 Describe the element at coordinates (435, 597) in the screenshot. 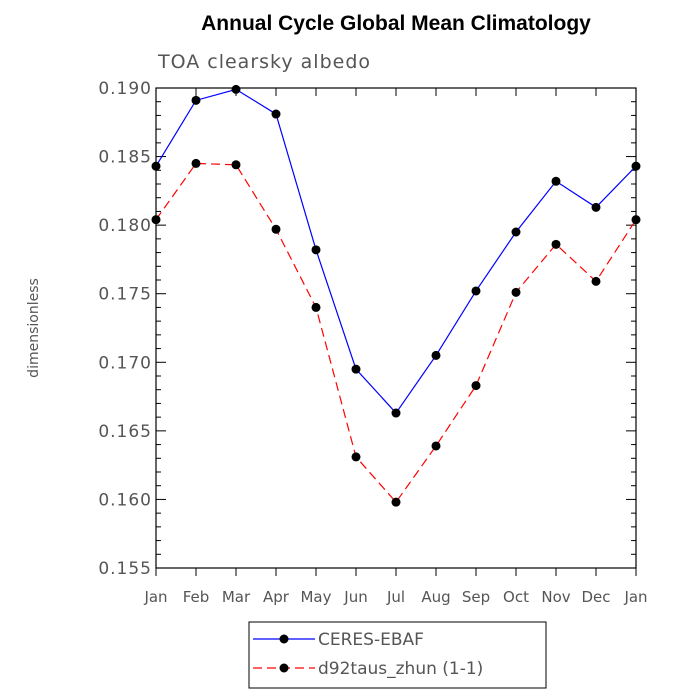

I see `x-tick-label: Aug` at that location.